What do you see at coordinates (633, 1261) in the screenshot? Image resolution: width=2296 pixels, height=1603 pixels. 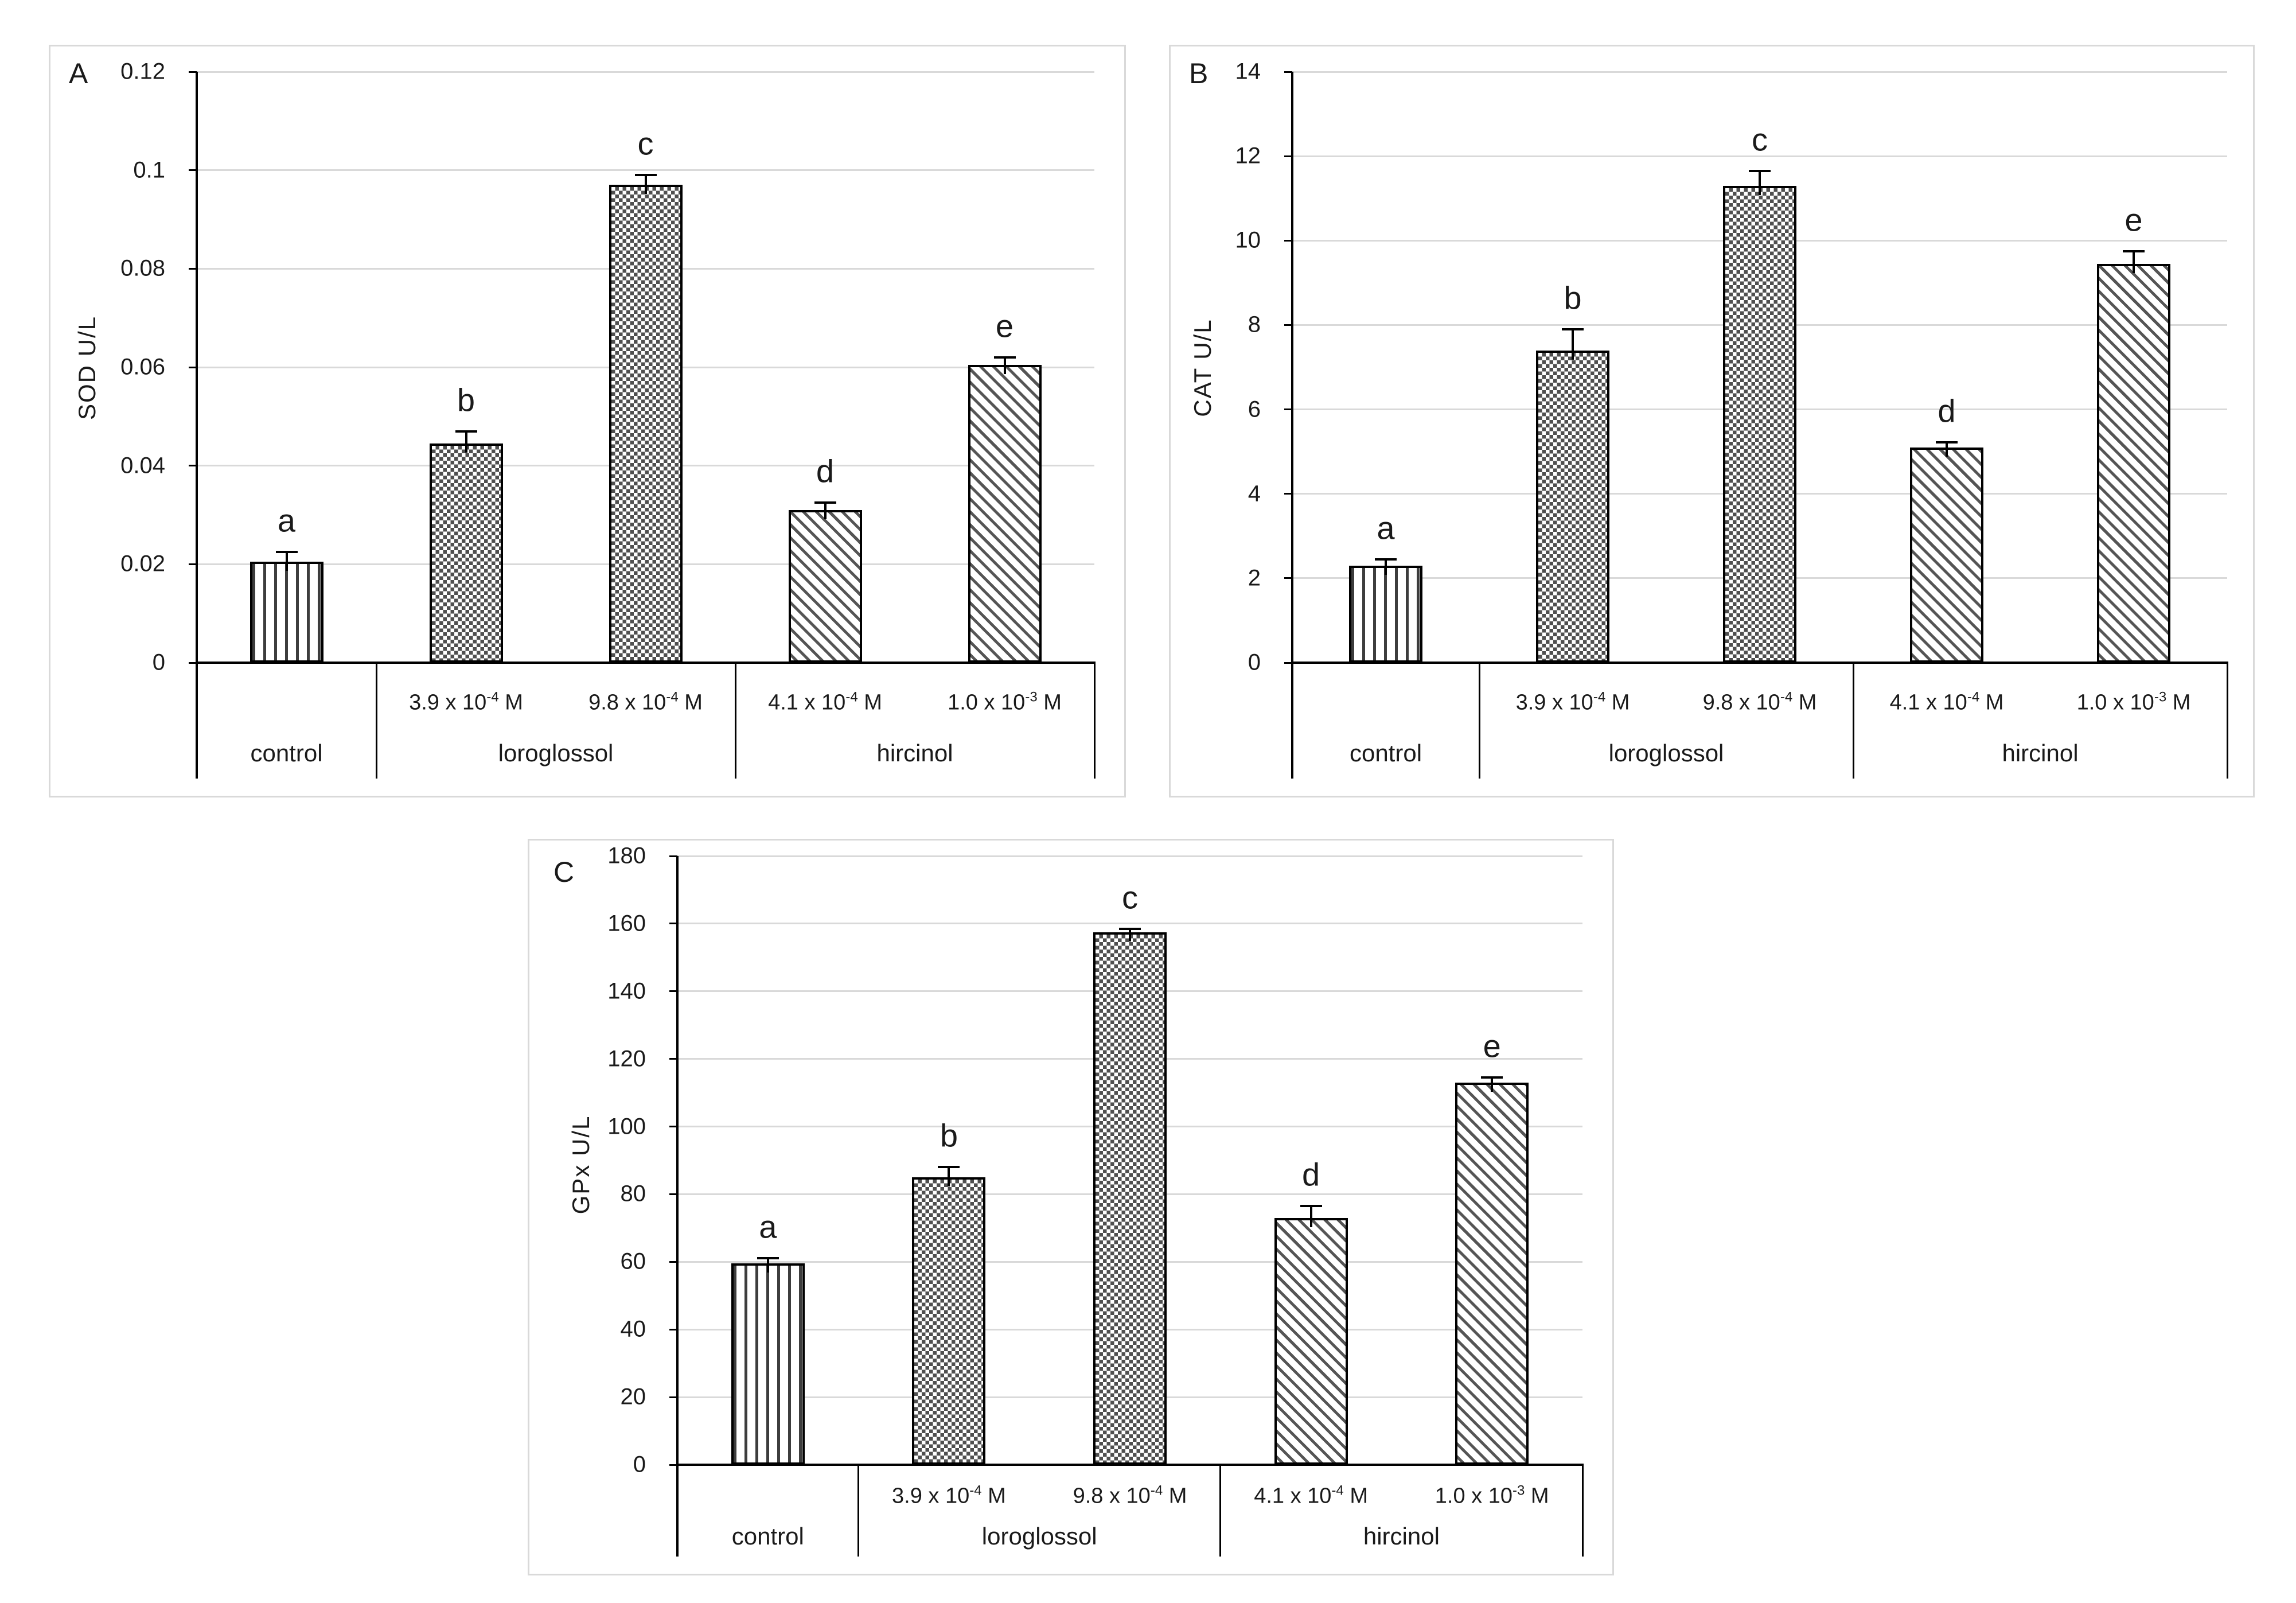 I see `y-tick-label: 60` at bounding box center [633, 1261].